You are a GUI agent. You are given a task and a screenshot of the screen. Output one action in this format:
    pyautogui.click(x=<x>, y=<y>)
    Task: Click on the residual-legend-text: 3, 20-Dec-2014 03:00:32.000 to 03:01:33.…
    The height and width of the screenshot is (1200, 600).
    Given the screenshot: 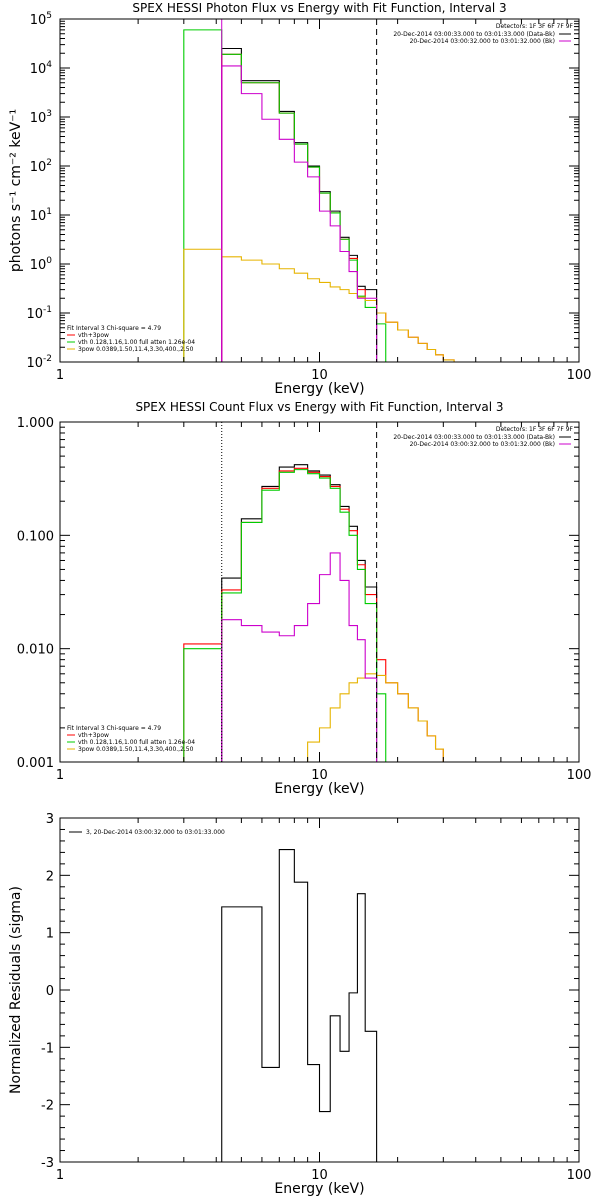 What is the action you would take?
    pyautogui.click(x=155, y=832)
    